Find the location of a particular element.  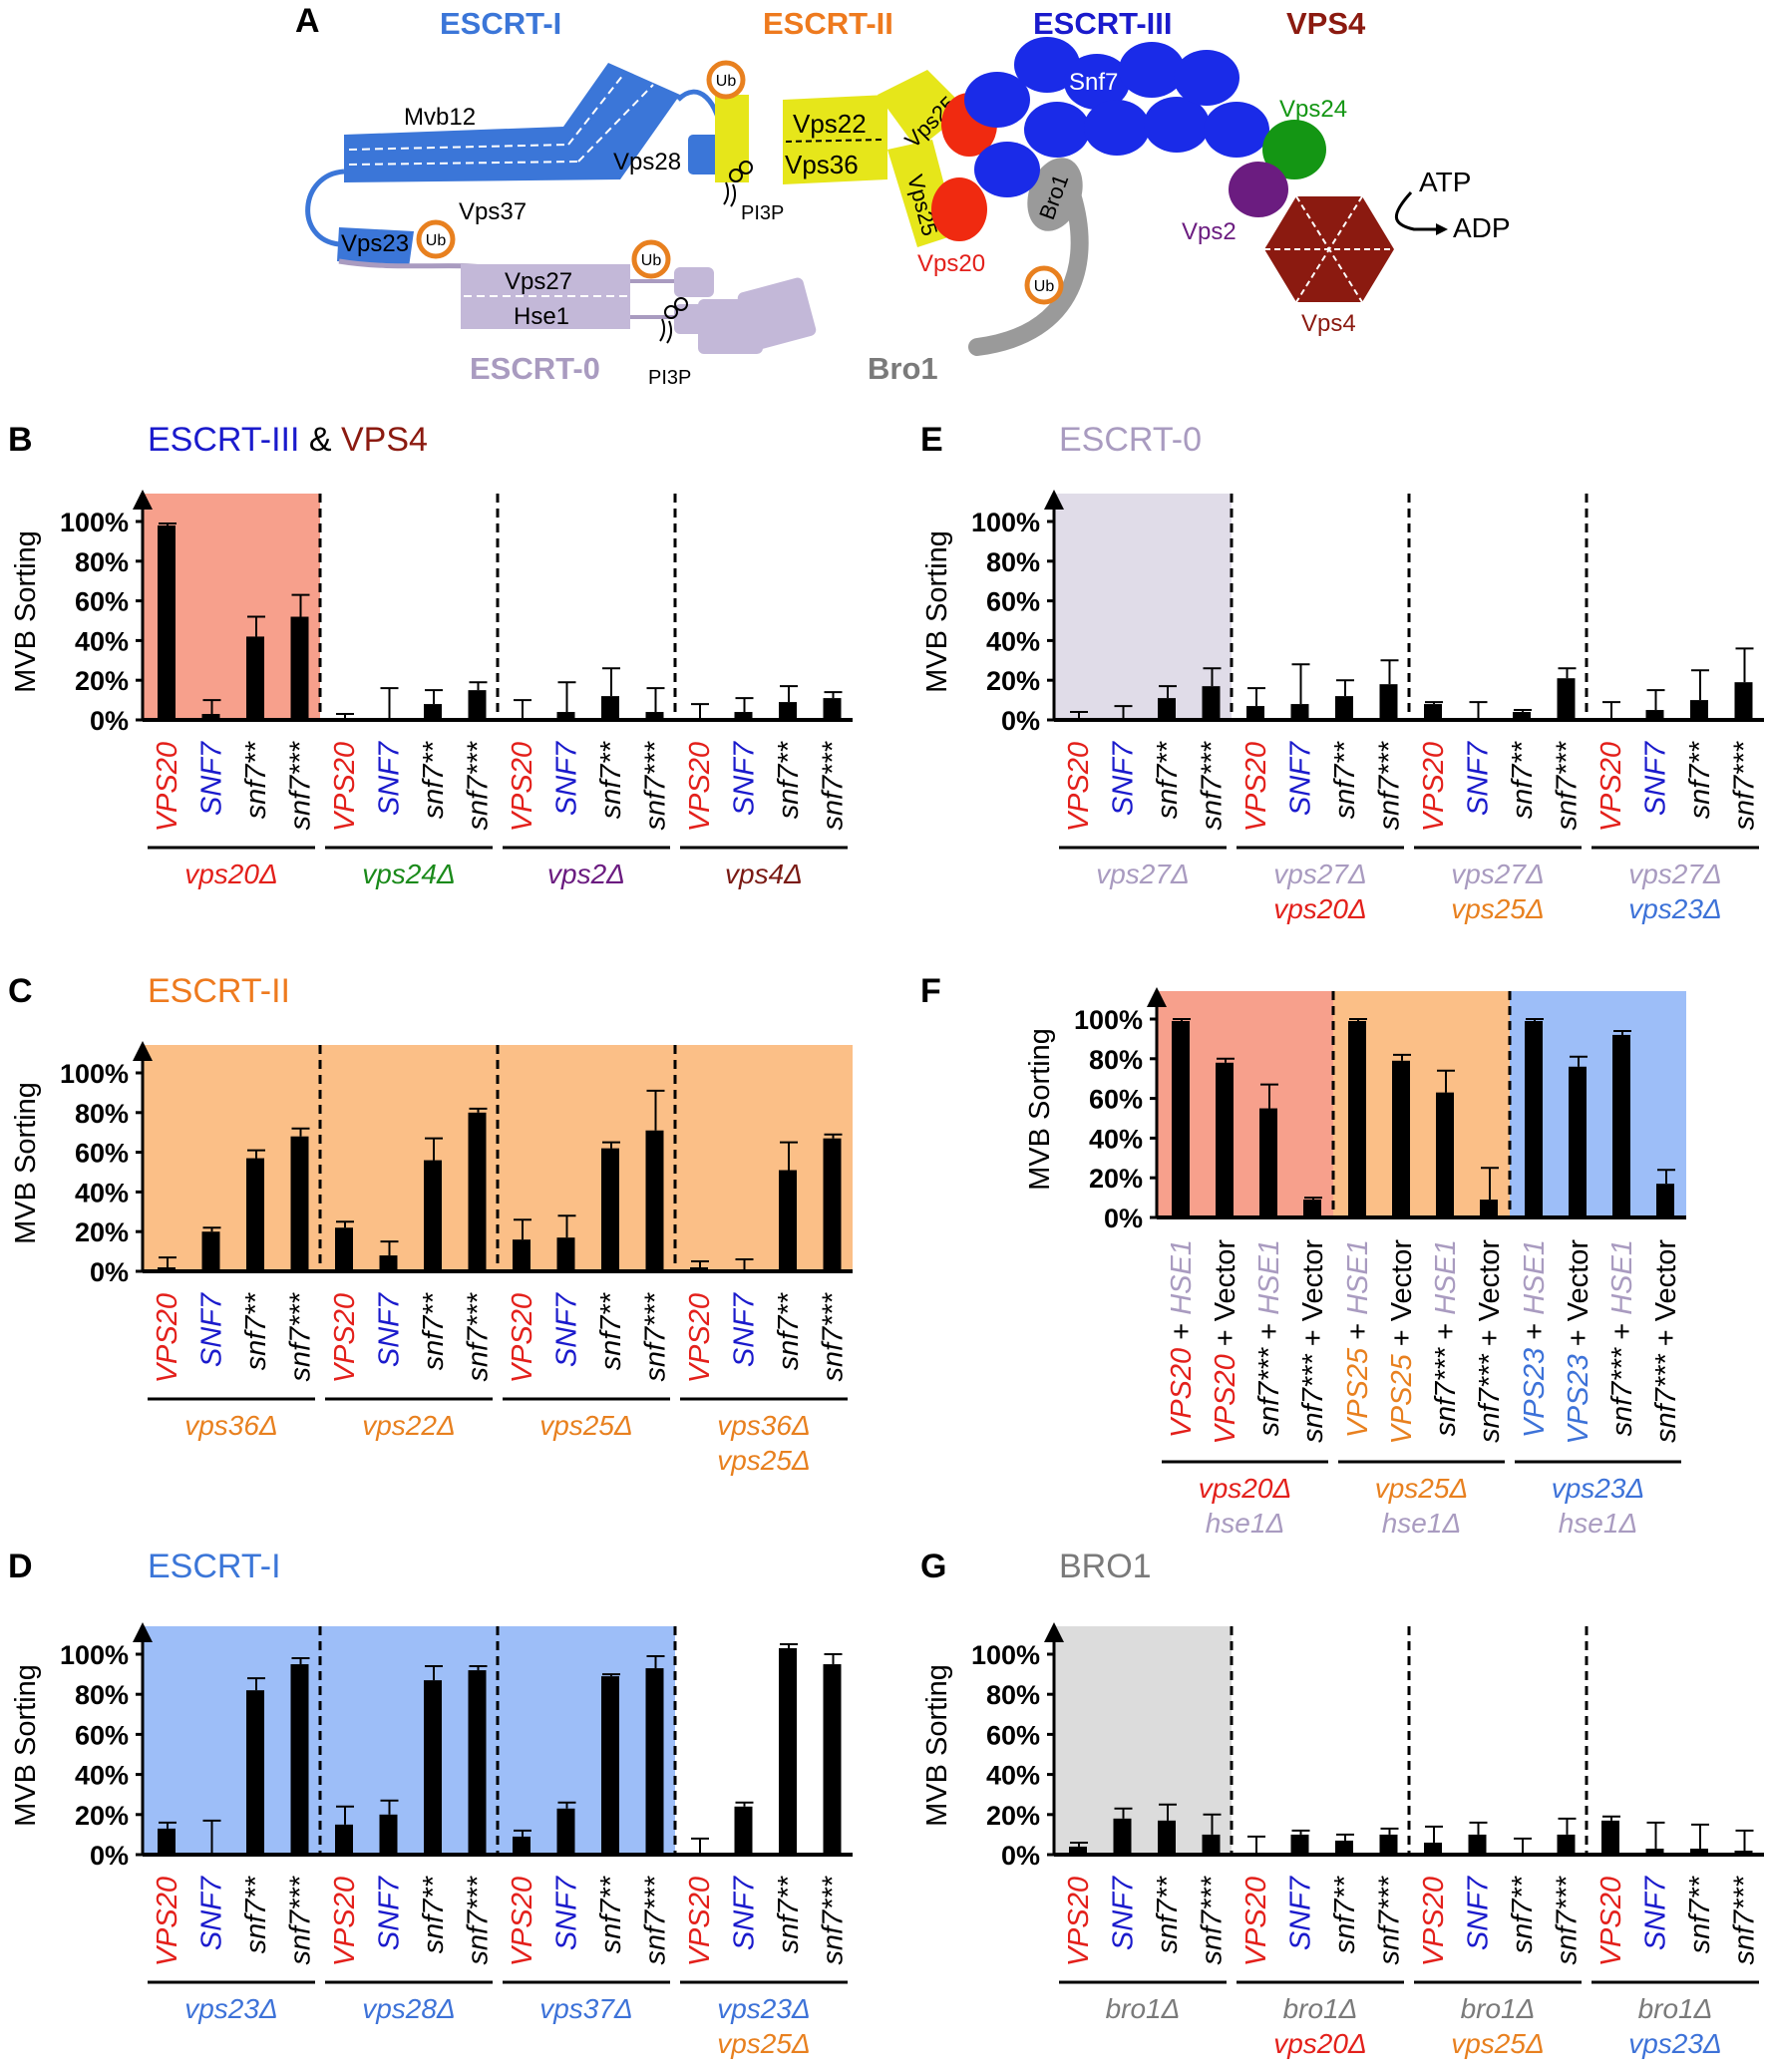

chart-title-part: BRO1 is located at coordinates (1105, 1567).